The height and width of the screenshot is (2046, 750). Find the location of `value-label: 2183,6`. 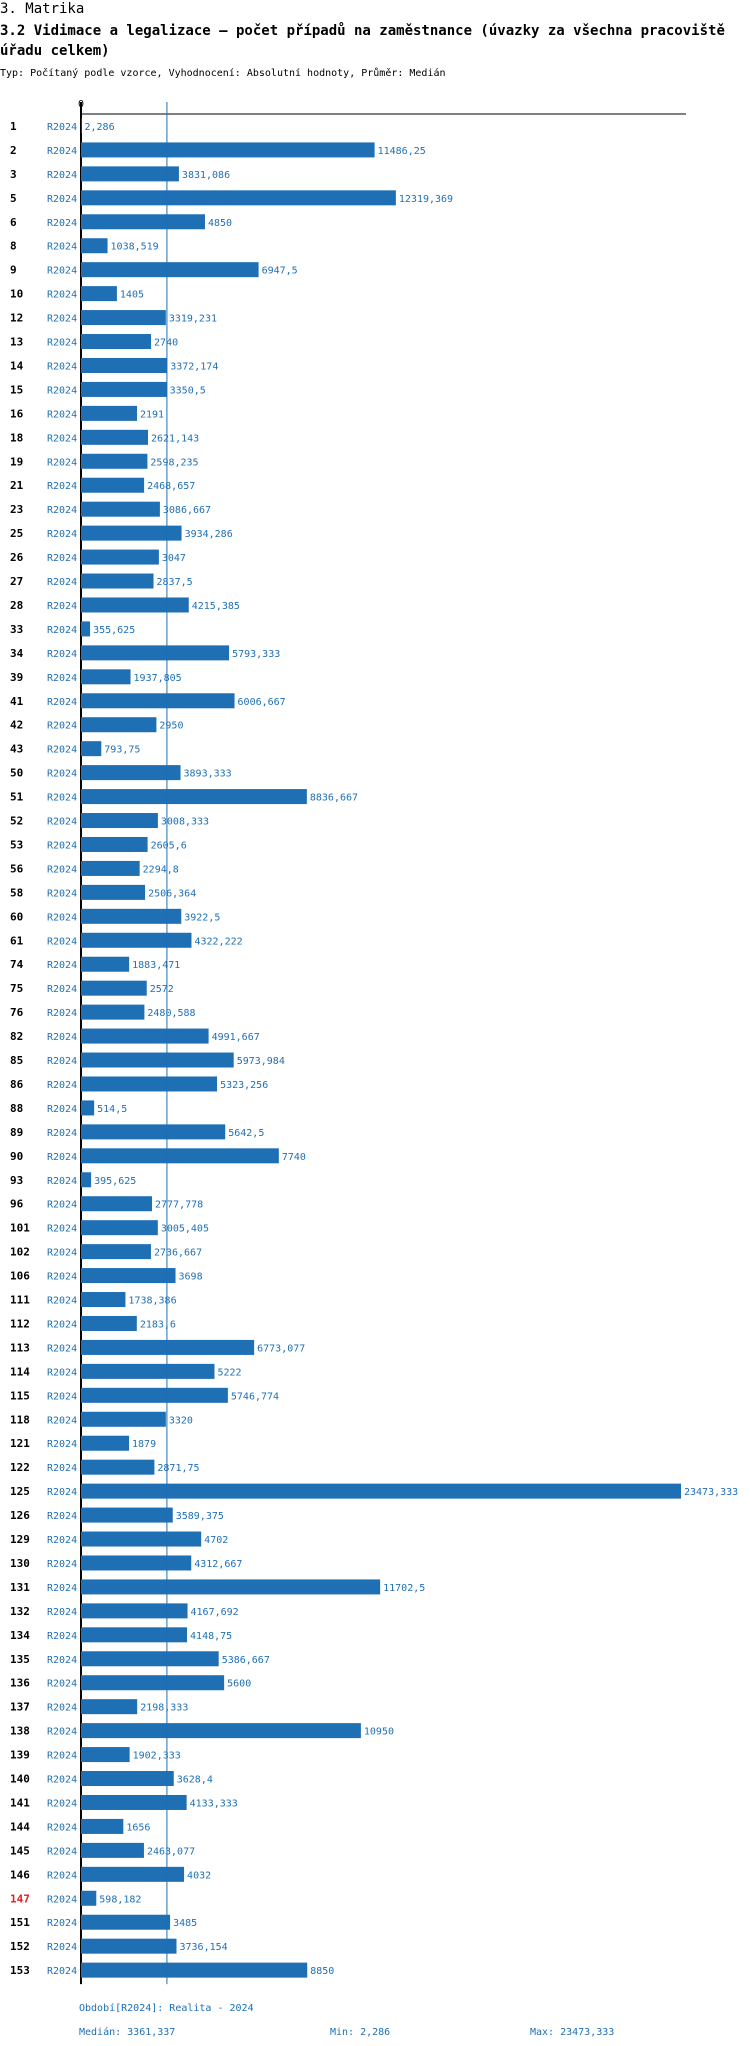

value-label: 2183,6 is located at coordinates (158, 1324).